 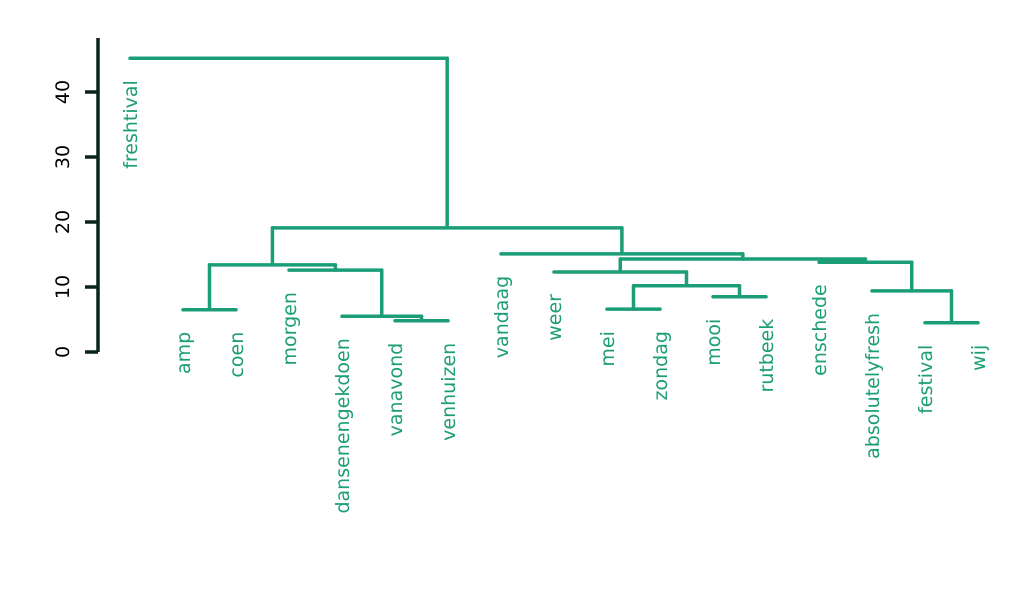 I want to click on y-tick-label: 20, so click(x=63, y=222).